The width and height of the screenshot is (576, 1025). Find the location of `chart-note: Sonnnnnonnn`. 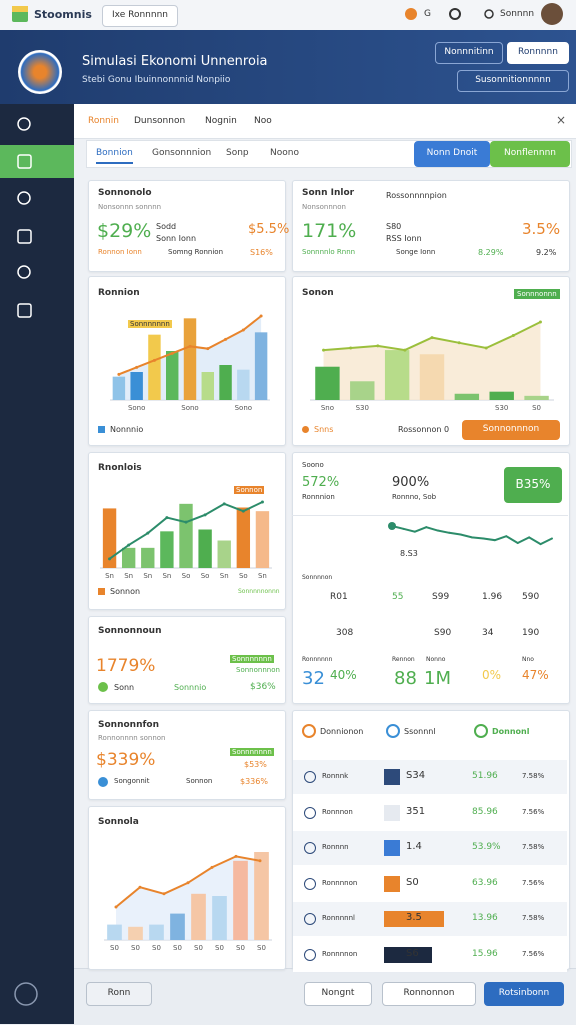

chart-note: Sonnnnnonnn is located at coordinates (259, 591).